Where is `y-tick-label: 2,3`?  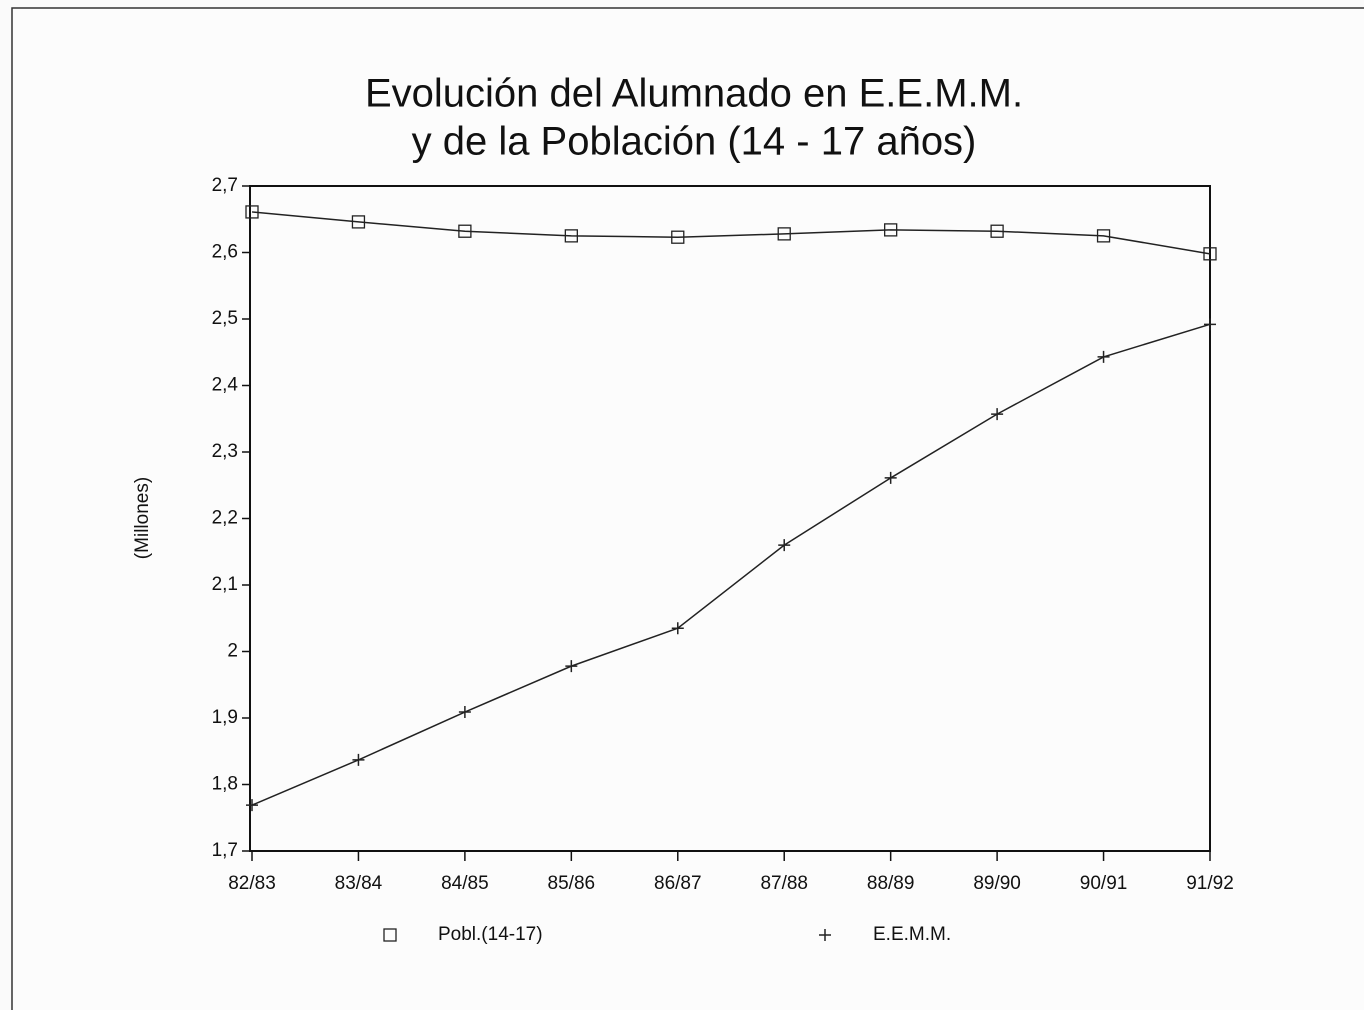 y-tick-label: 2,3 is located at coordinates (225, 451).